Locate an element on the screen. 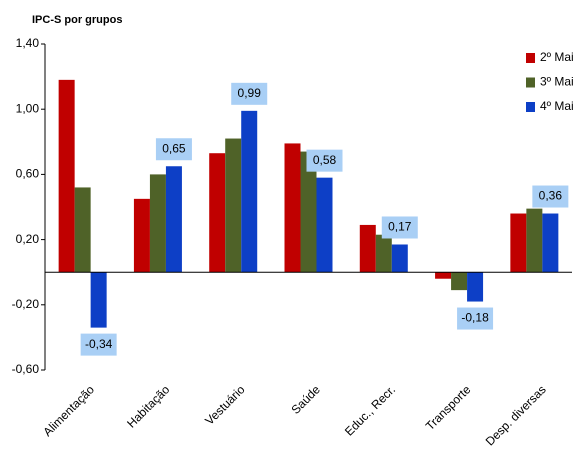 This screenshot has width=578, height=464. y-tick-label: 0,60 is located at coordinates (28, 174).